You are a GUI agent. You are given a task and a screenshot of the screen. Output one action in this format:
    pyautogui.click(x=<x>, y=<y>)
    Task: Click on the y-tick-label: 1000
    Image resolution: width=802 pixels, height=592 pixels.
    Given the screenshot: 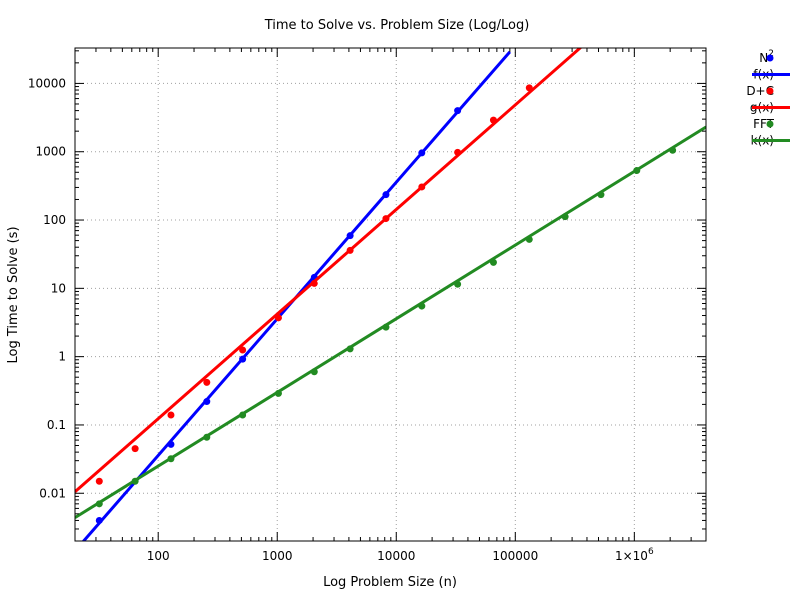 What is the action you would take?
    pyautogui.click(x=50, y=152)
    